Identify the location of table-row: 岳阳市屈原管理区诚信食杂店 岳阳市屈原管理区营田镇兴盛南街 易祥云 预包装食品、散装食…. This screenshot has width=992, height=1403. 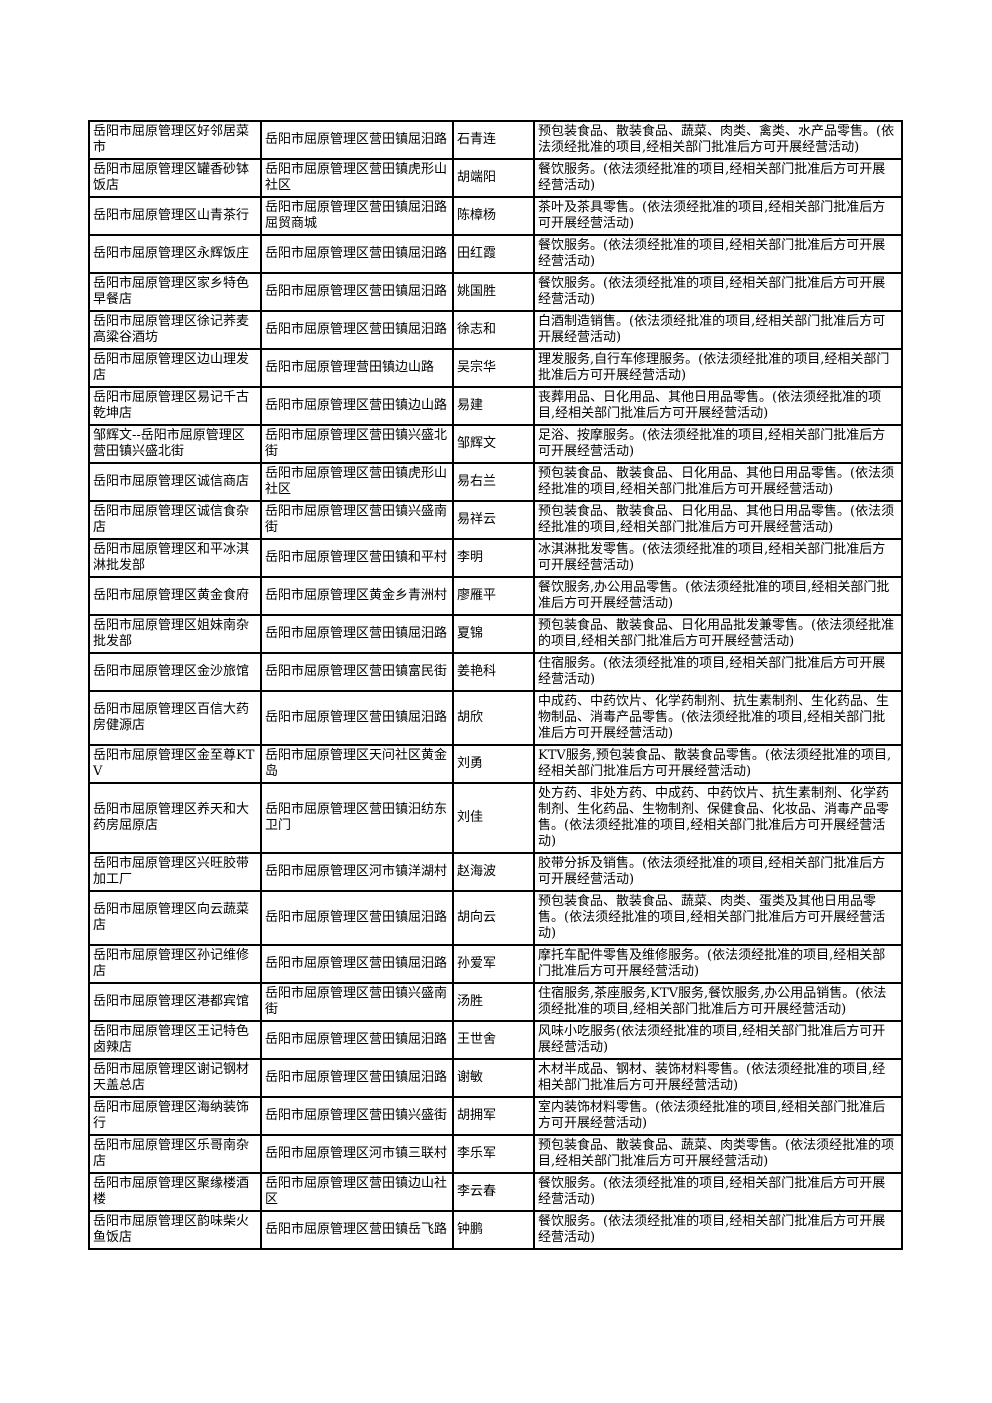
(495, 520).